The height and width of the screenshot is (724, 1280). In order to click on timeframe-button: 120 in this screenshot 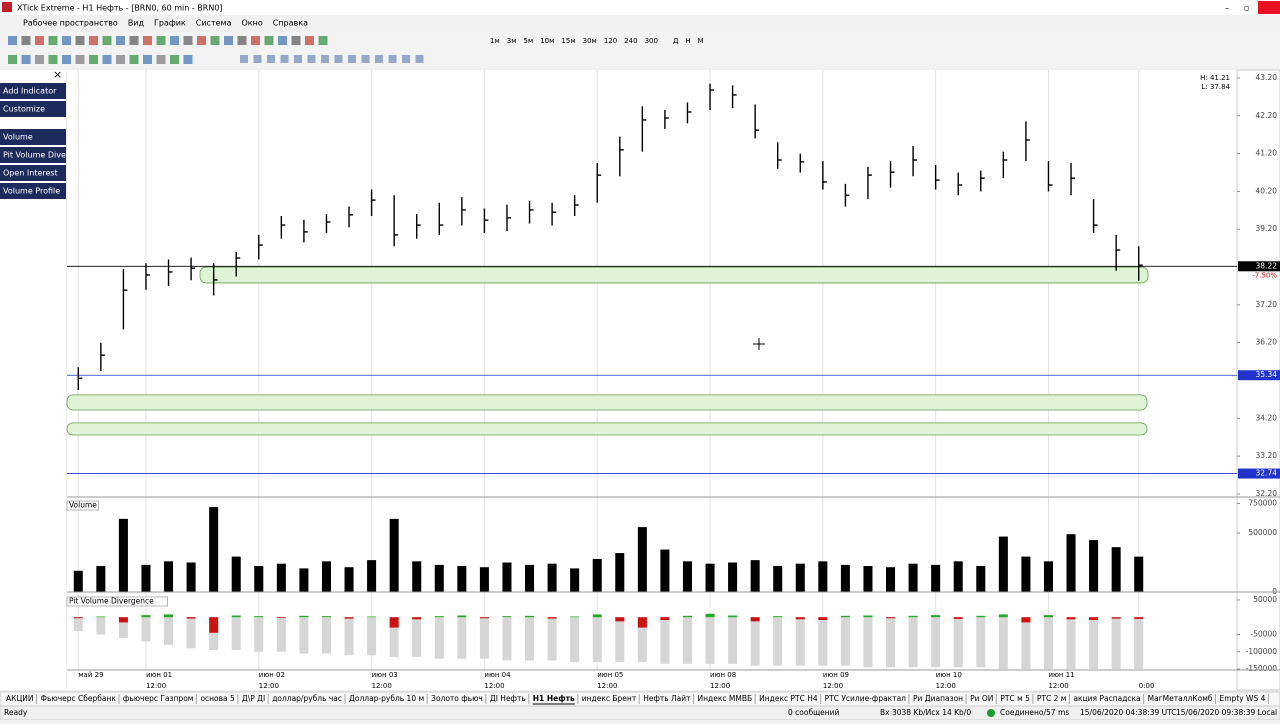, I will do `click(610, 41)`.